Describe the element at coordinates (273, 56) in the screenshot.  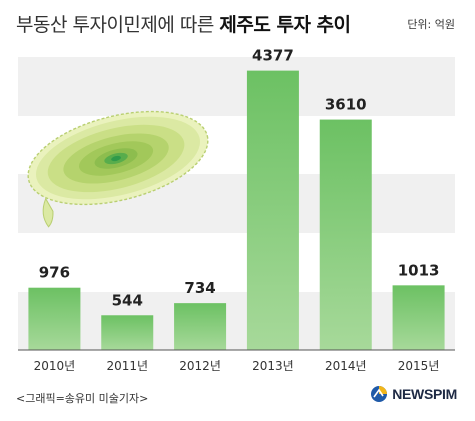
I see `value-label: 4377` at that location.